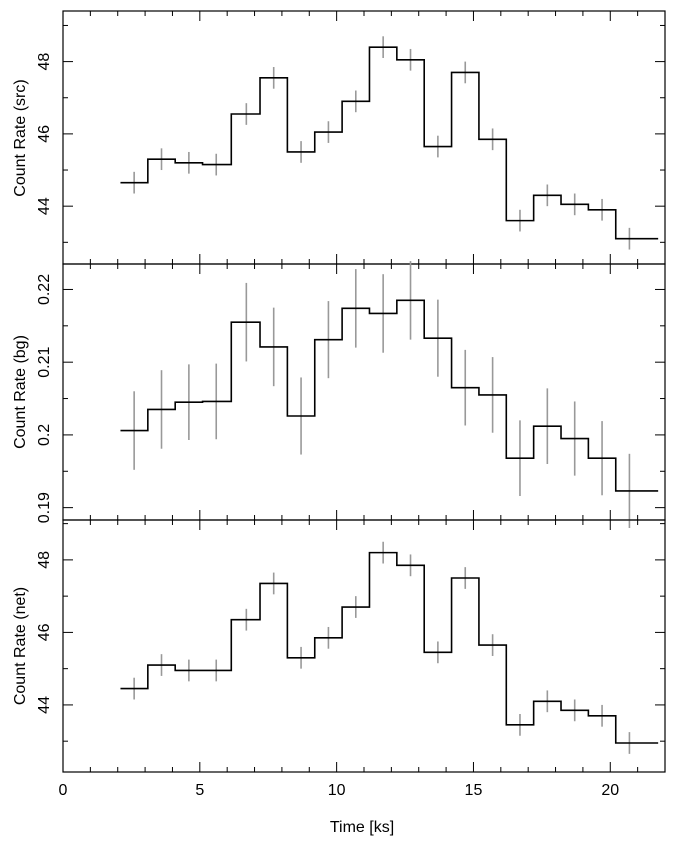  What do you see at coordinates (44, 134) in the screenshot?
I see `panel-src-ytick-label: 46` at bounding box center [44, 134].